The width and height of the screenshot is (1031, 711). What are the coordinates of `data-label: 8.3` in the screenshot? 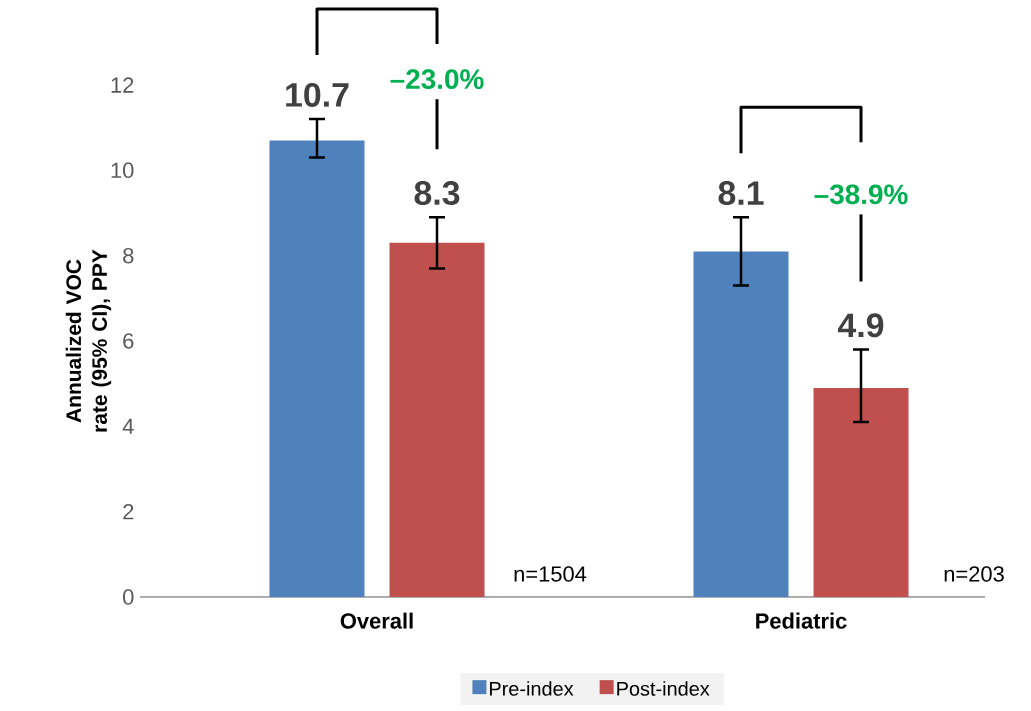 It's located at (437, 193).